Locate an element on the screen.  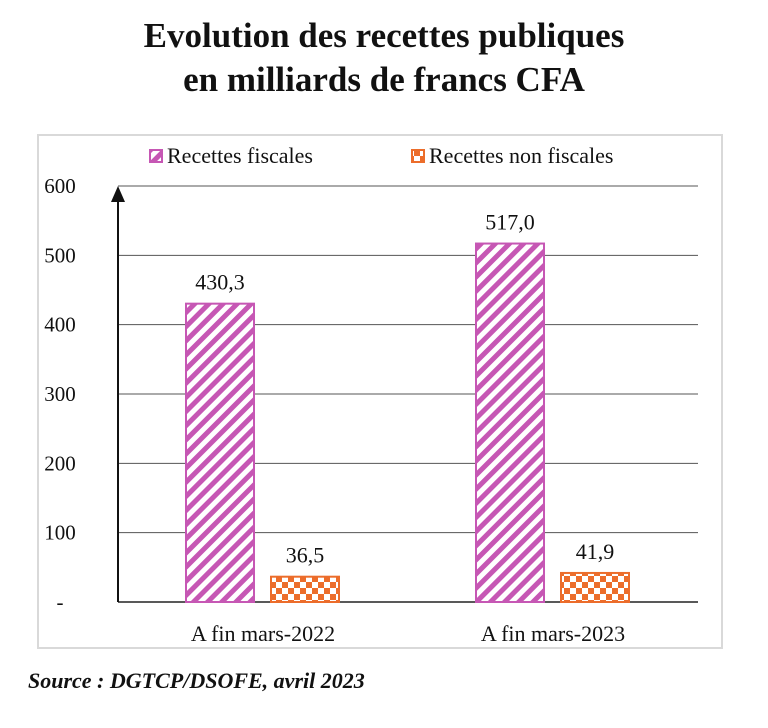
x-tick-label: A fin mars-2023 is located at coordinates (553, 633).